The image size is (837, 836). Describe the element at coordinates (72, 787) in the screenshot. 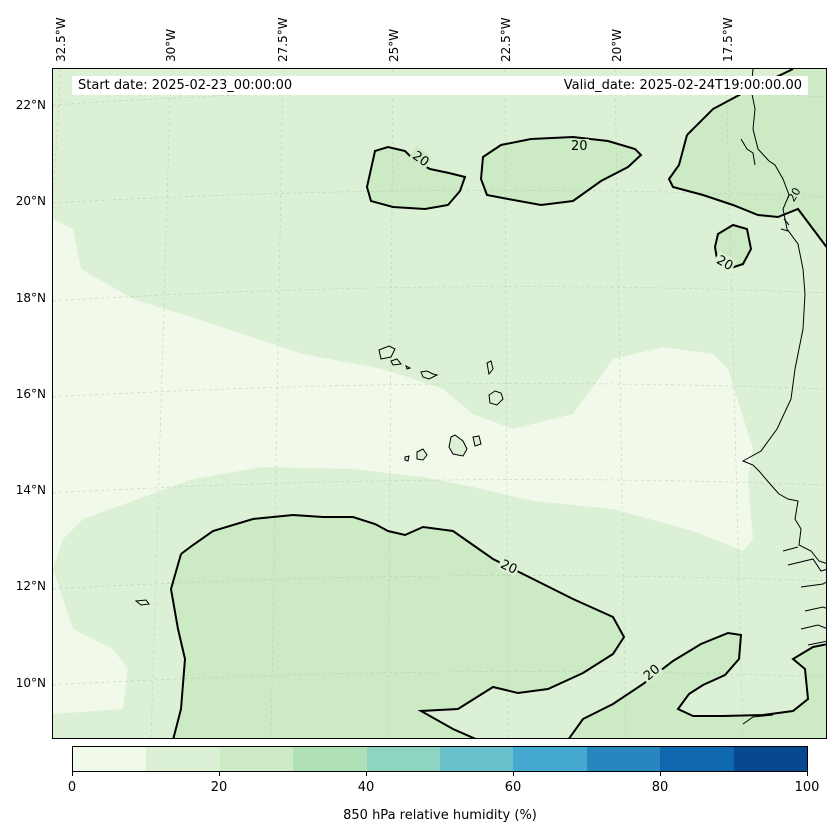

I see `colorbar-tick-label: 0` at that location.